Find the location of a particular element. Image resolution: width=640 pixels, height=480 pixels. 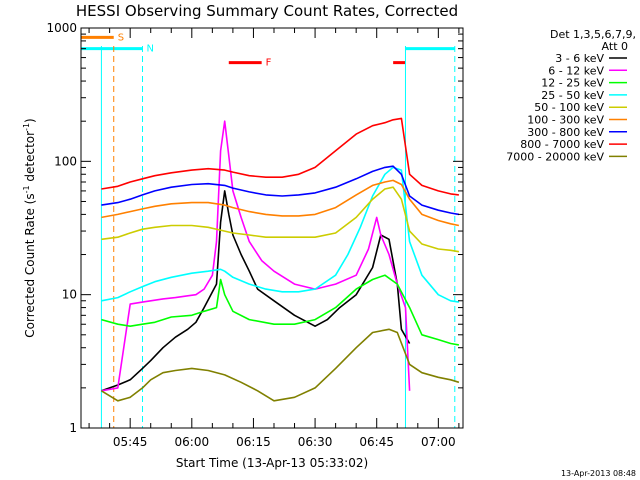

timestamp: 13-Apr-2013 08:48 is located at coordinates (598, 473).